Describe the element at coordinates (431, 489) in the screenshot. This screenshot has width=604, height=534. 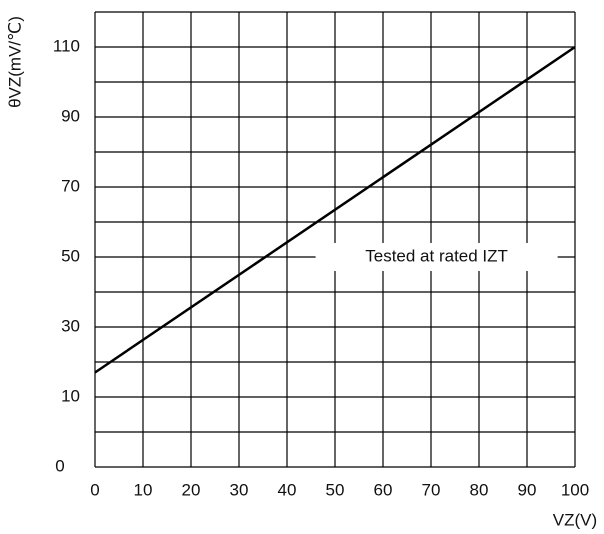
I see `x-tick-label: 70` at that location.